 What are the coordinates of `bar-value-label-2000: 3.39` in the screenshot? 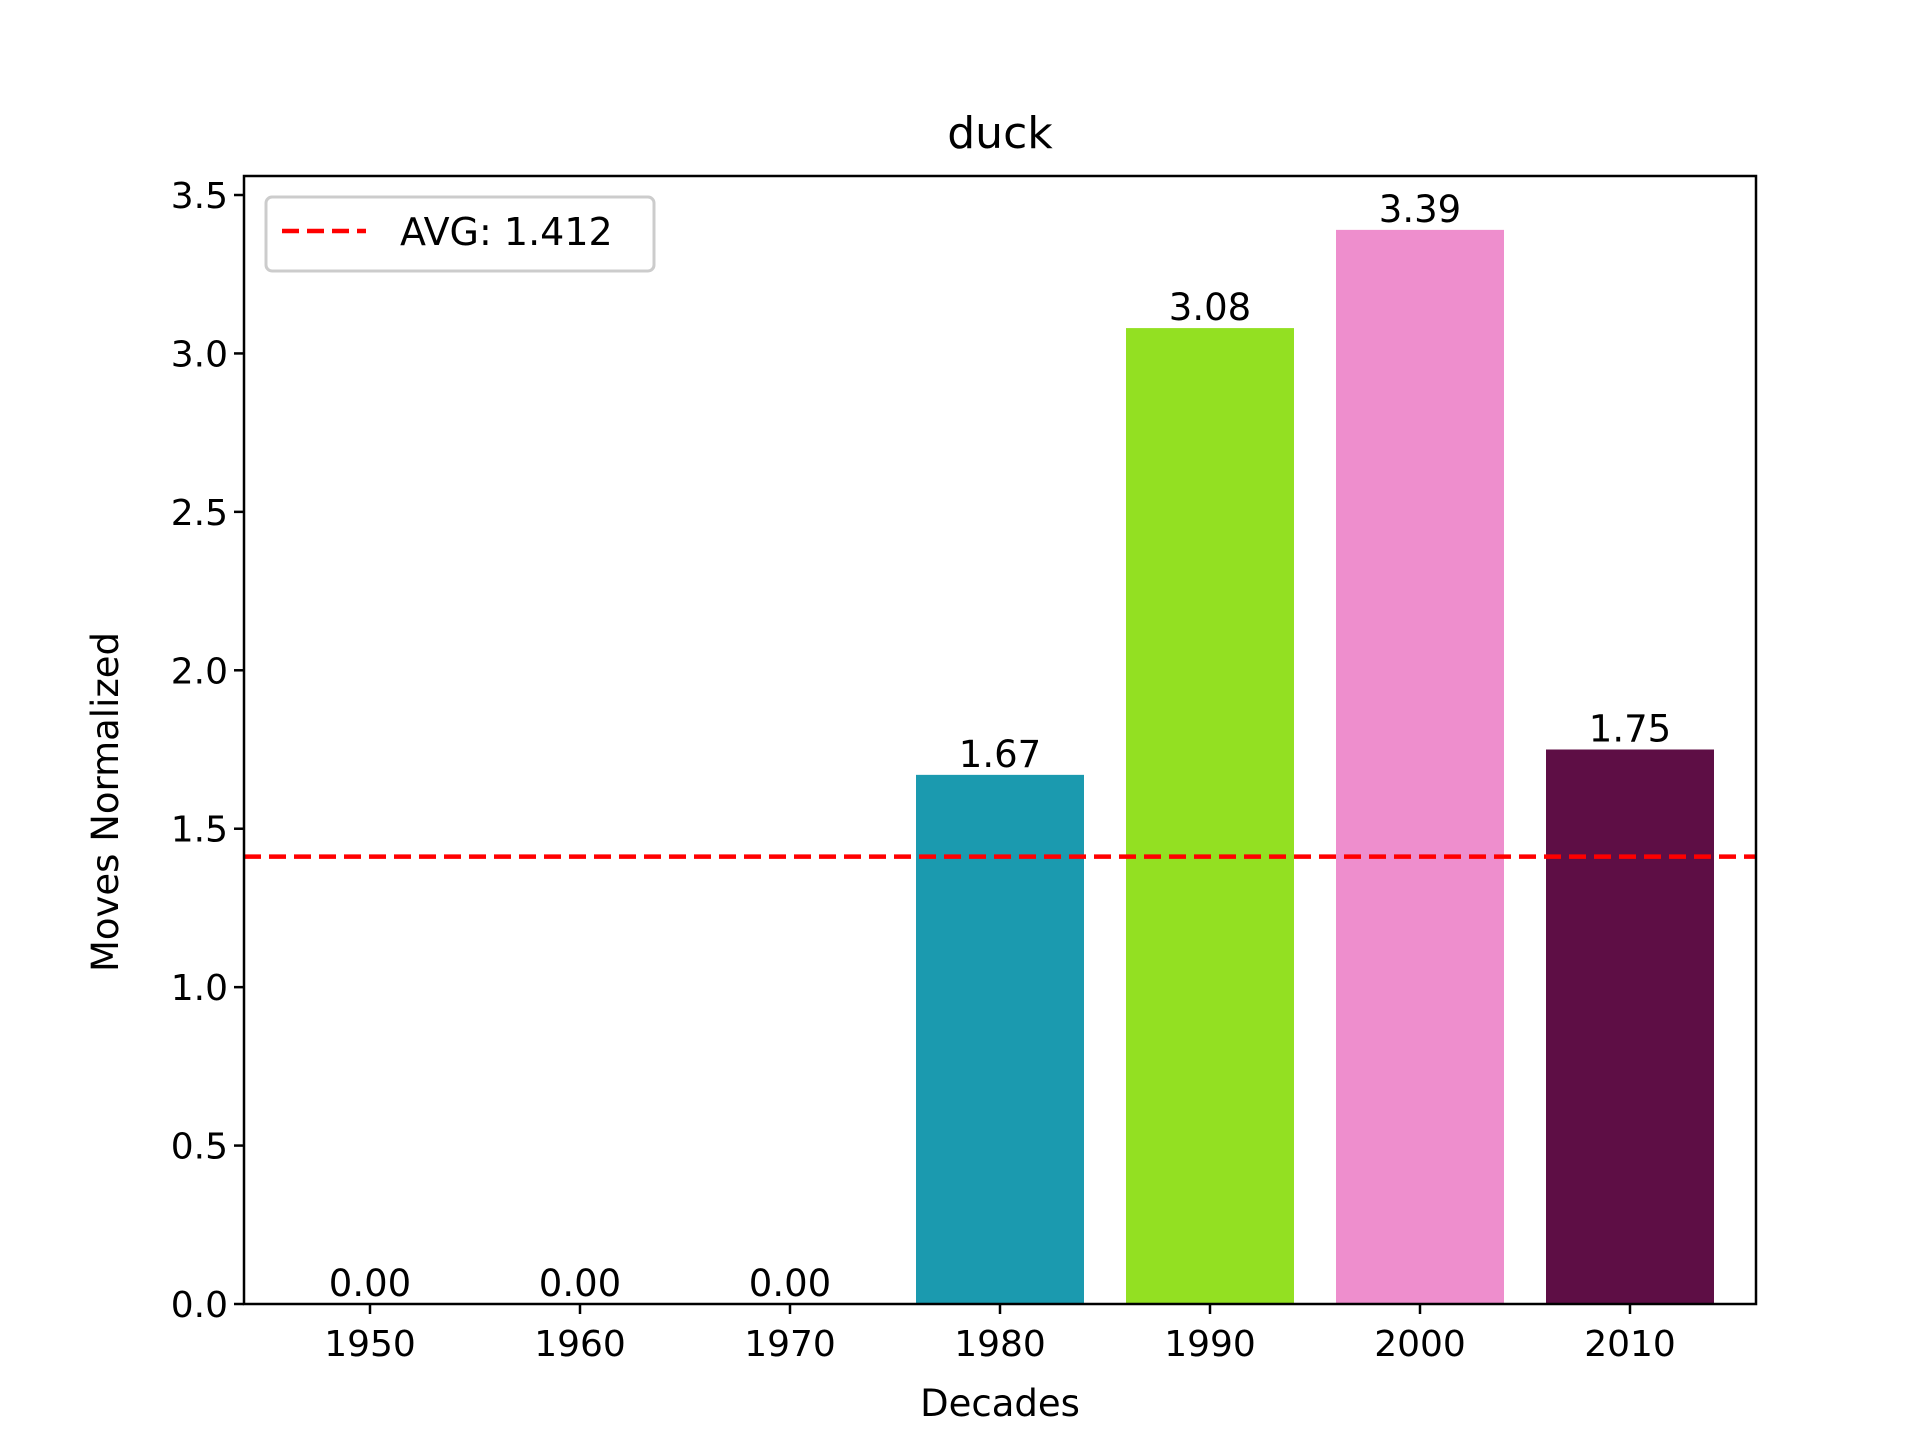 It's located at (1420, 209).